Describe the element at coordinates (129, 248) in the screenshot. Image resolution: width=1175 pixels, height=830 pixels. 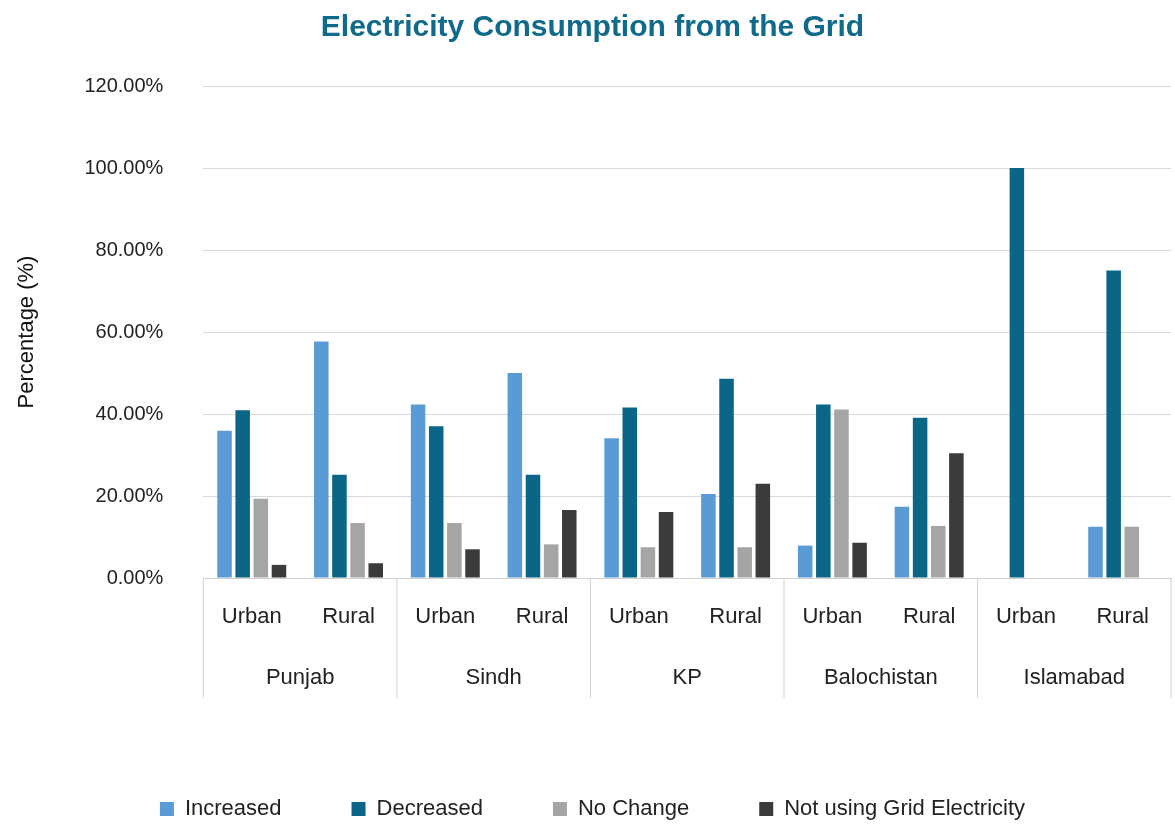
I see `y-tick-label: 80.00%` at that location.